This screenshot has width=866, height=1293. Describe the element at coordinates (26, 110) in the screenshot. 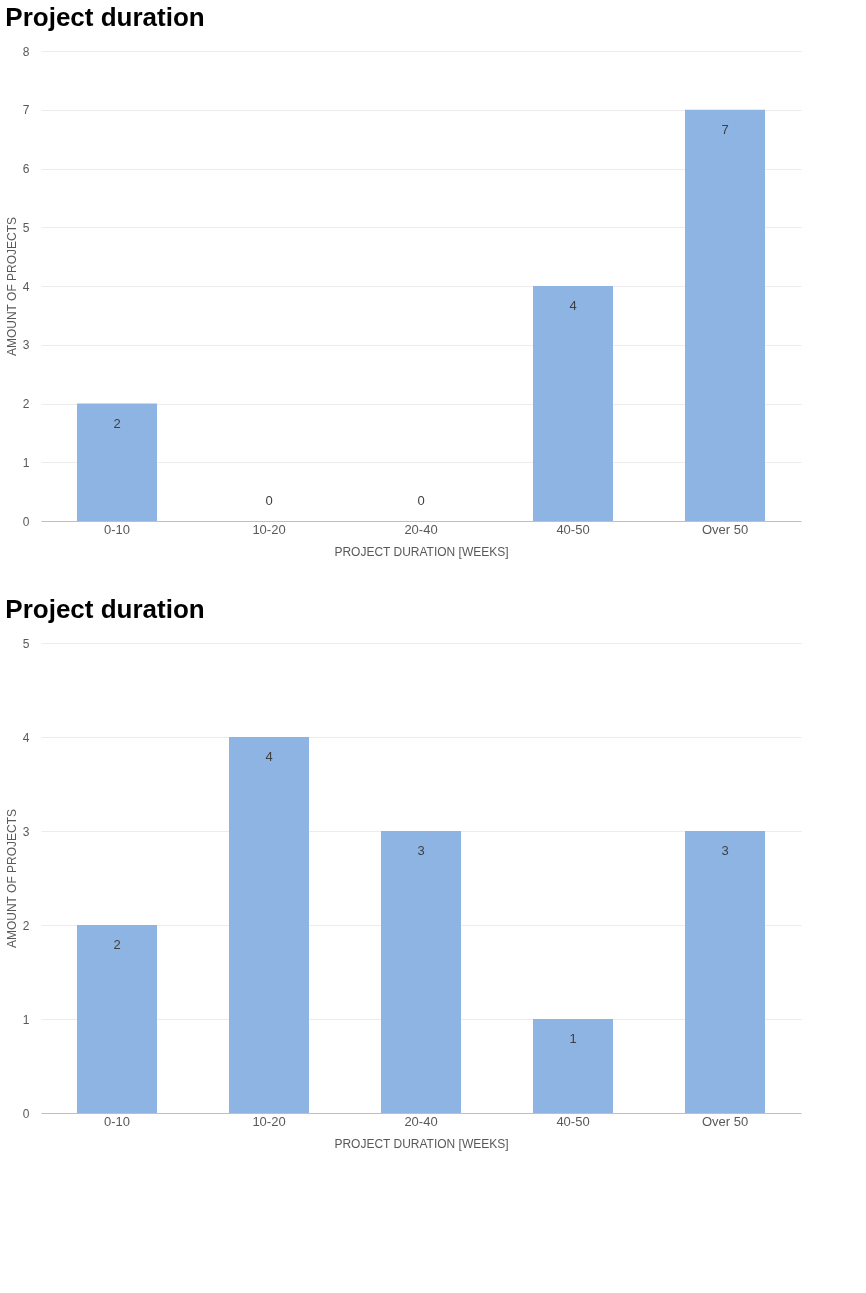

I see `y-tick-label: 7` at that location.